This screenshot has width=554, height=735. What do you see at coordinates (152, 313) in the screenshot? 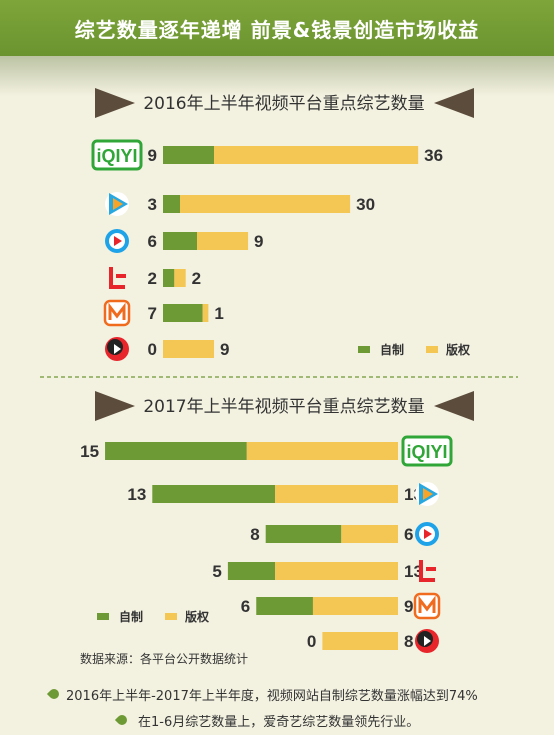
I see `self-made-value-label: 7` at bounding box center [152, 313].